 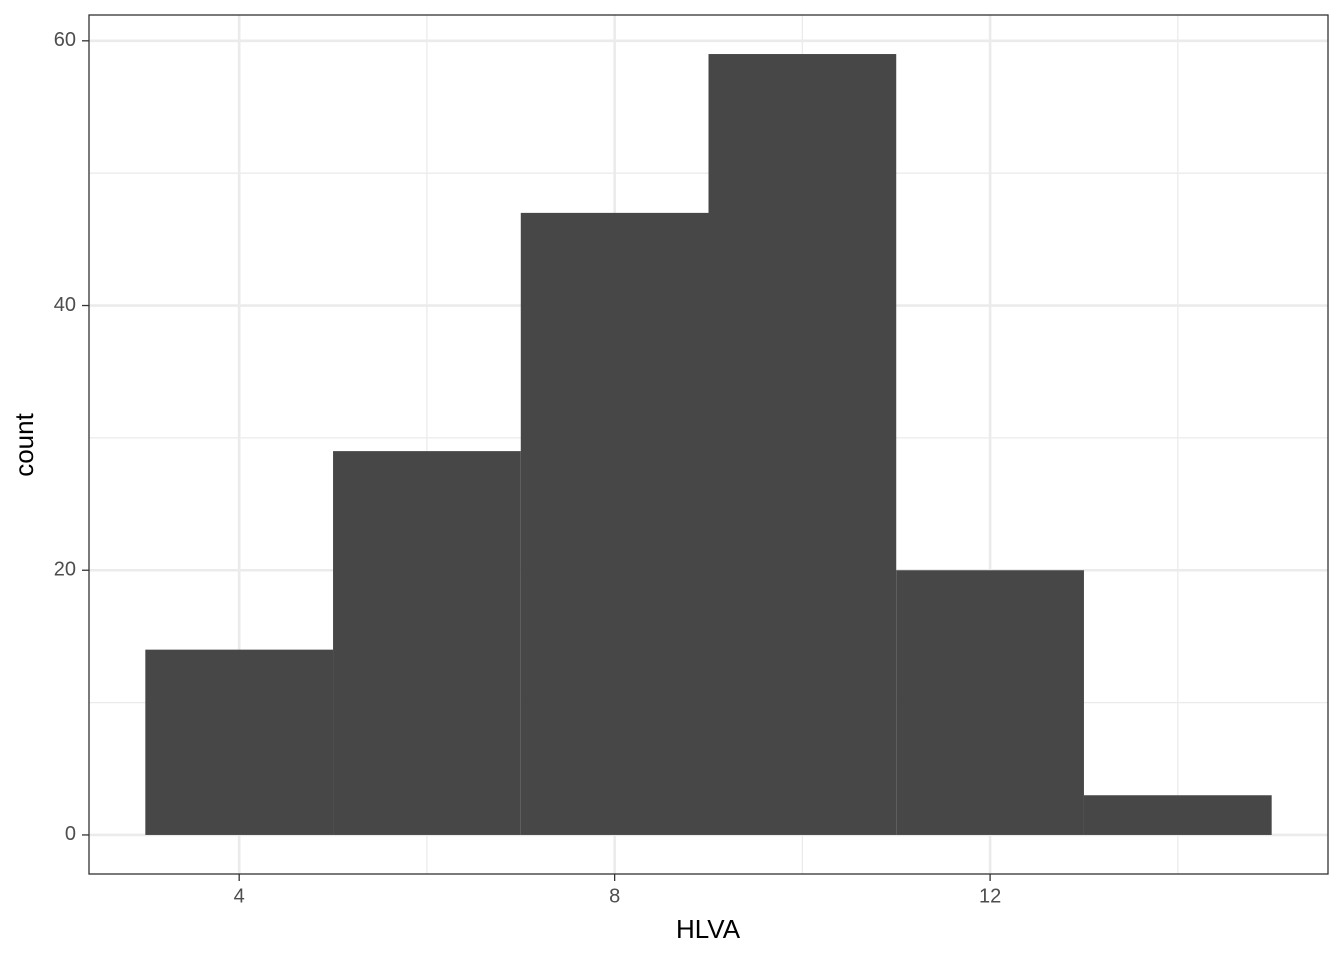 What do you see at coordinates (65, 40) in the screenshot?
I see `y-tick-label: 60` at bounding box center [65, 40].